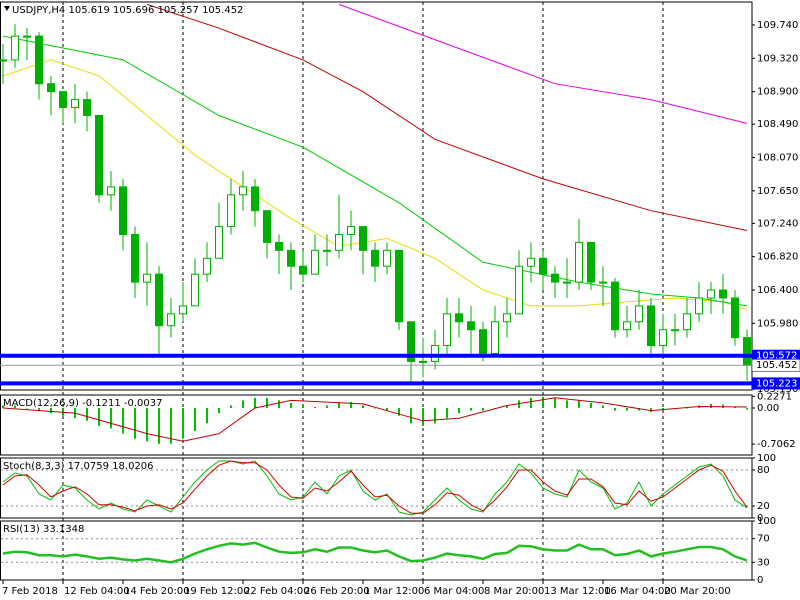 The image size is (800, 600). What do you see at coordinates (777, 290) in the screenshot?
I see `y-tick-label: 106.400` at bounding box center [777, 290].